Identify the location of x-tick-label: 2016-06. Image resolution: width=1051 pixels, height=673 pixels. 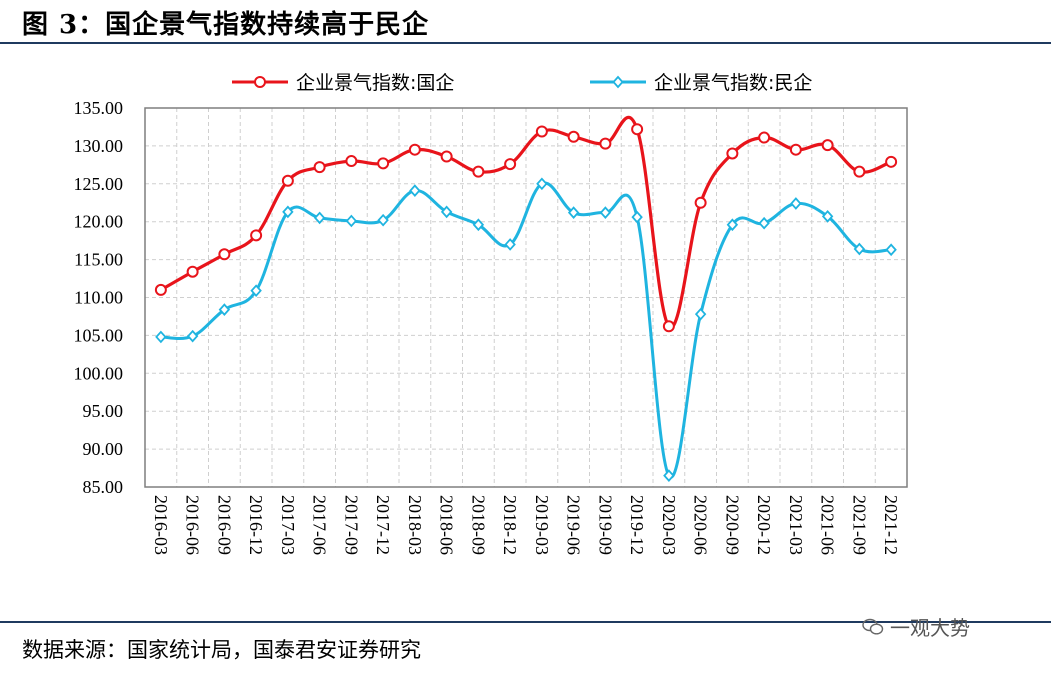
(193, 525).